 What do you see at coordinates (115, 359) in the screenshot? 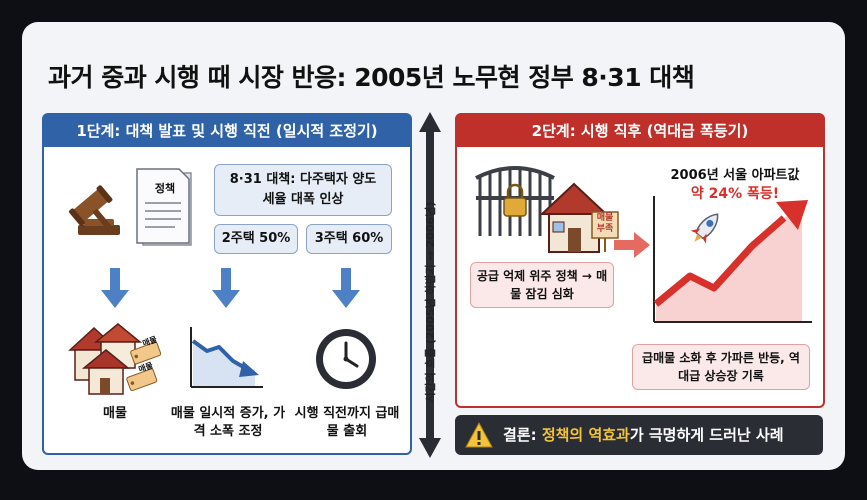
I see `houses-for-sale-icon` at bounding box center [115, 359].